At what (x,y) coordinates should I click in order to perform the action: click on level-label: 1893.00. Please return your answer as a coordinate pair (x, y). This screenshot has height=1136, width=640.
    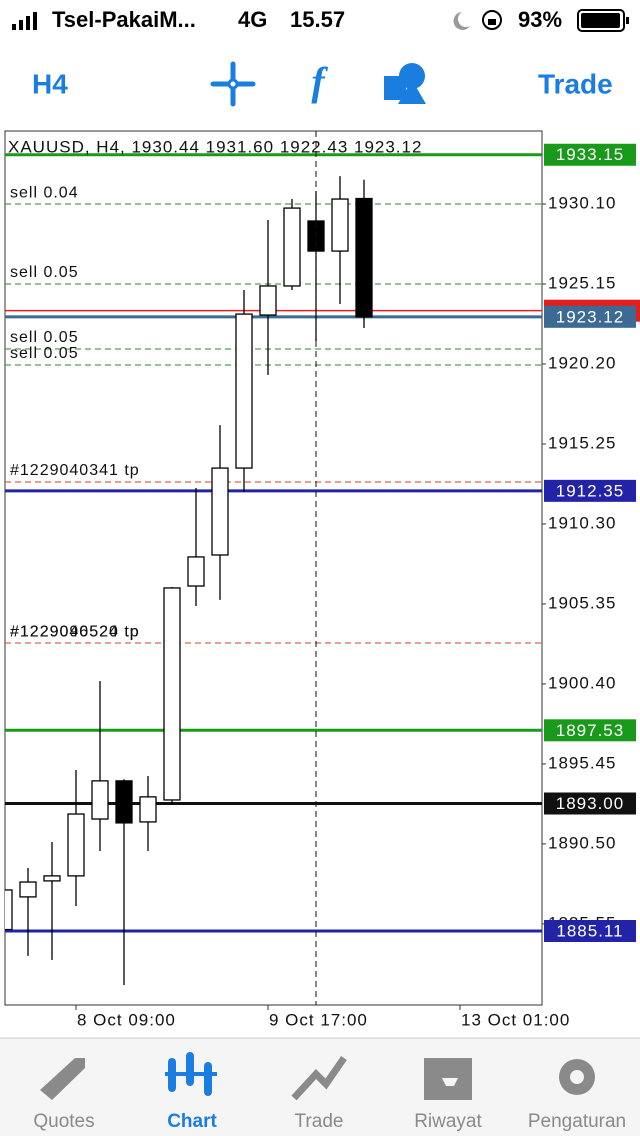
    Looking at the image, I should click on (590, 803).